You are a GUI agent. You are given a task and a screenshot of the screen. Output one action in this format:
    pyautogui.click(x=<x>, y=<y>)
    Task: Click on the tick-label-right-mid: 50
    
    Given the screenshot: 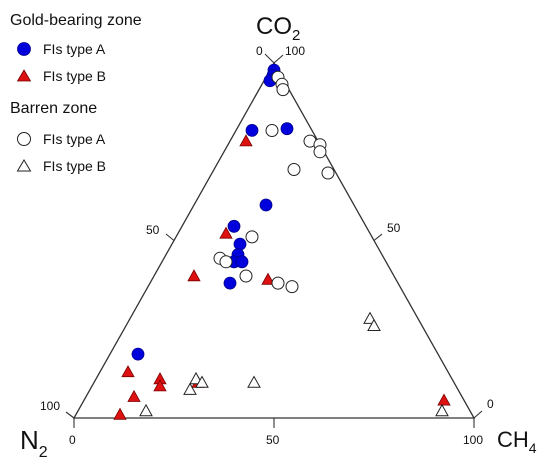 What is the action you would take?
    pyautogui.click(x=394, y=228)
    